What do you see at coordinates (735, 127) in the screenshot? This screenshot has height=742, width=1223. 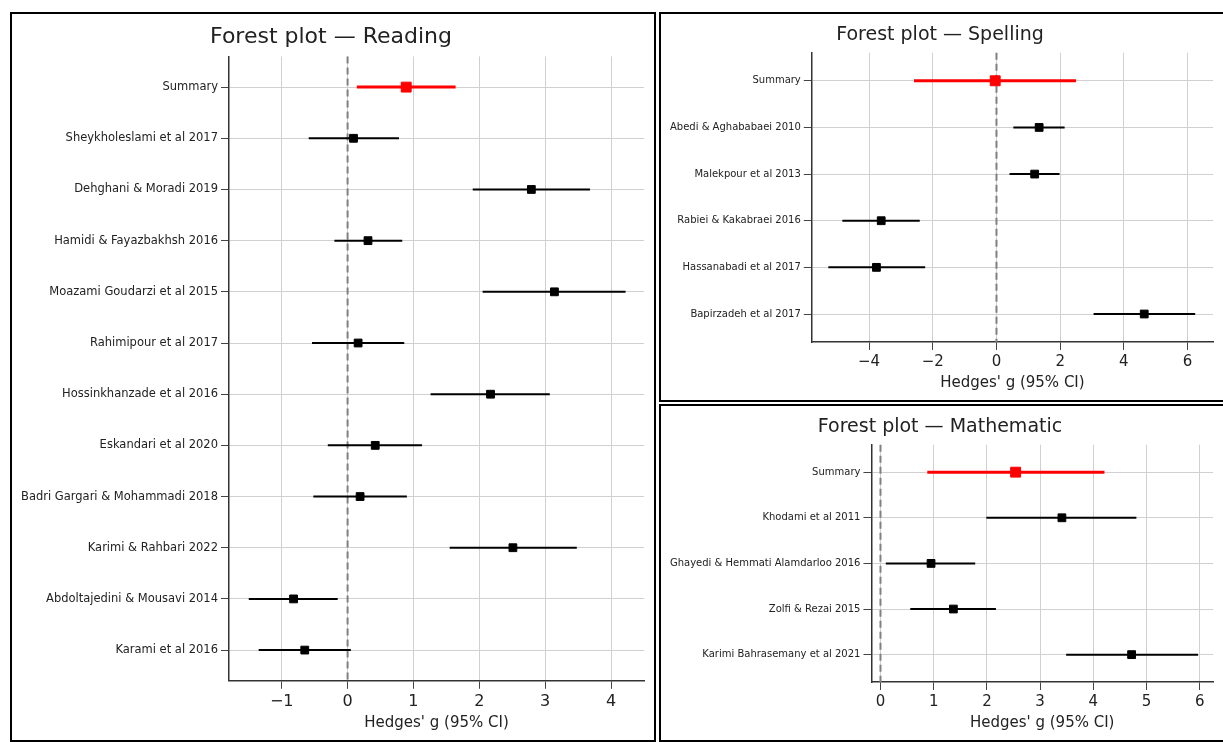 I see `y-tick-label: Abedi & Aghababaei 2010` at bounding box center [735, 127].